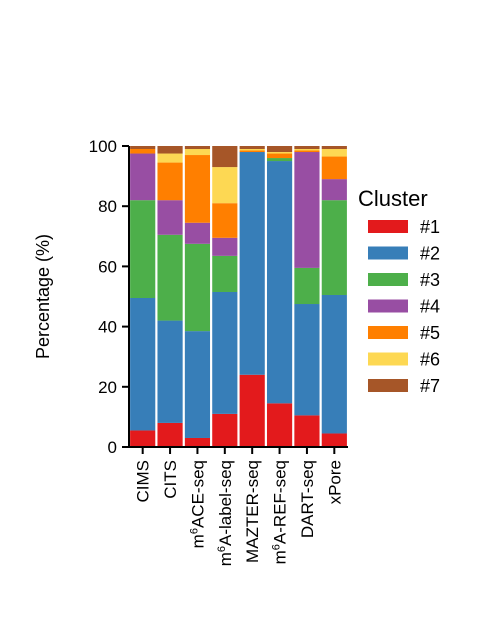  Describe the element at coordinates (252, 511) in the screenshot. I see `x-tick-label-mazter-seq: MAZTER-seq` at that location.